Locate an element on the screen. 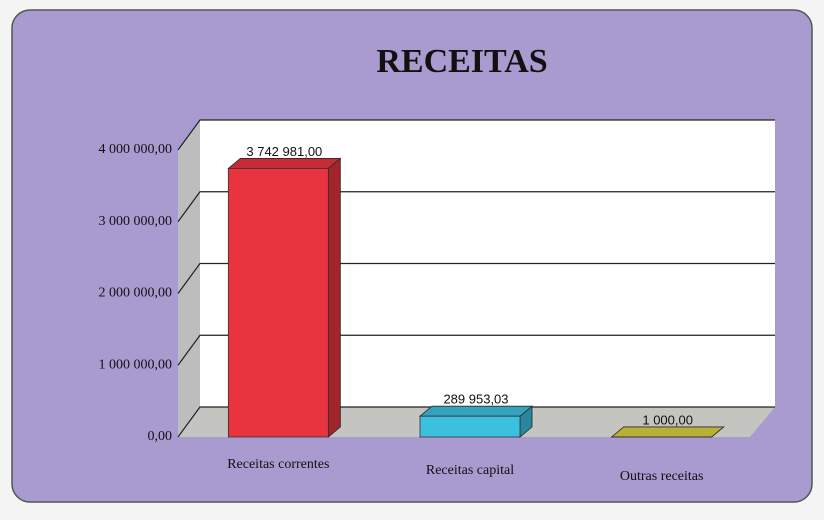 The height and width of the screenshot is (520, 824). x-tick-label: Receitas correntes is located at coordinates (278, 464).